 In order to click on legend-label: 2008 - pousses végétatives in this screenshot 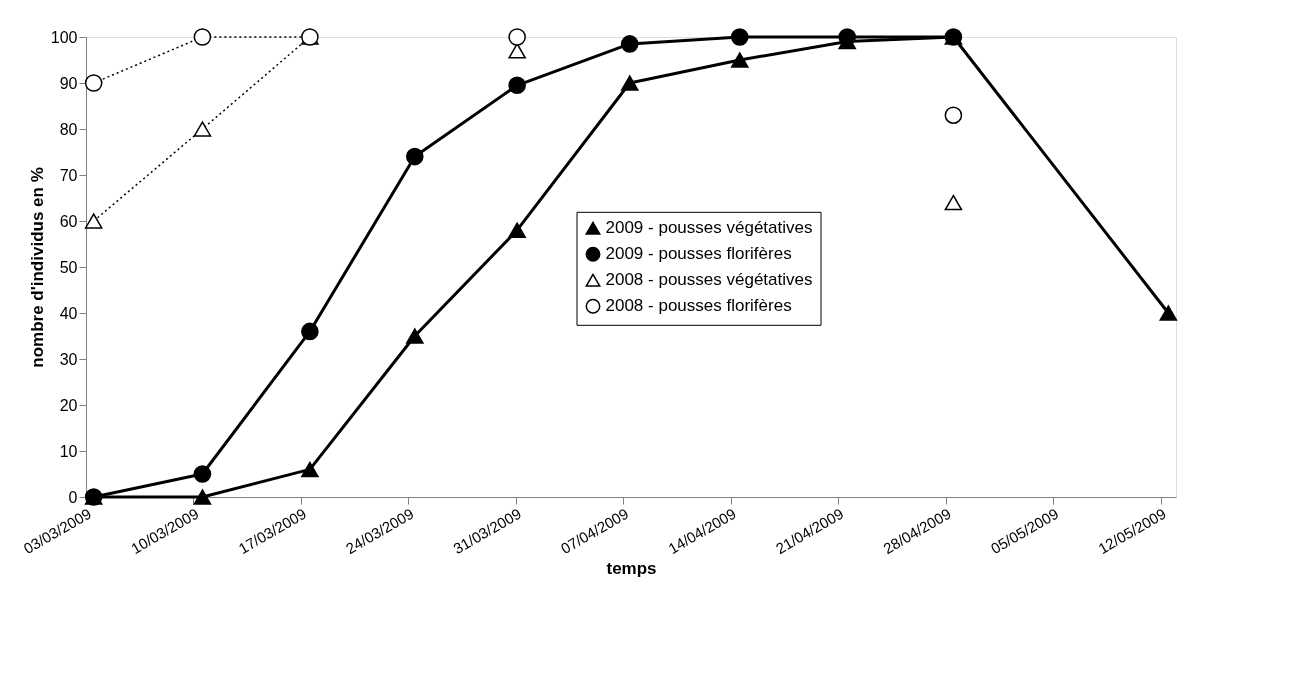, I will do `click(709, 280)`.